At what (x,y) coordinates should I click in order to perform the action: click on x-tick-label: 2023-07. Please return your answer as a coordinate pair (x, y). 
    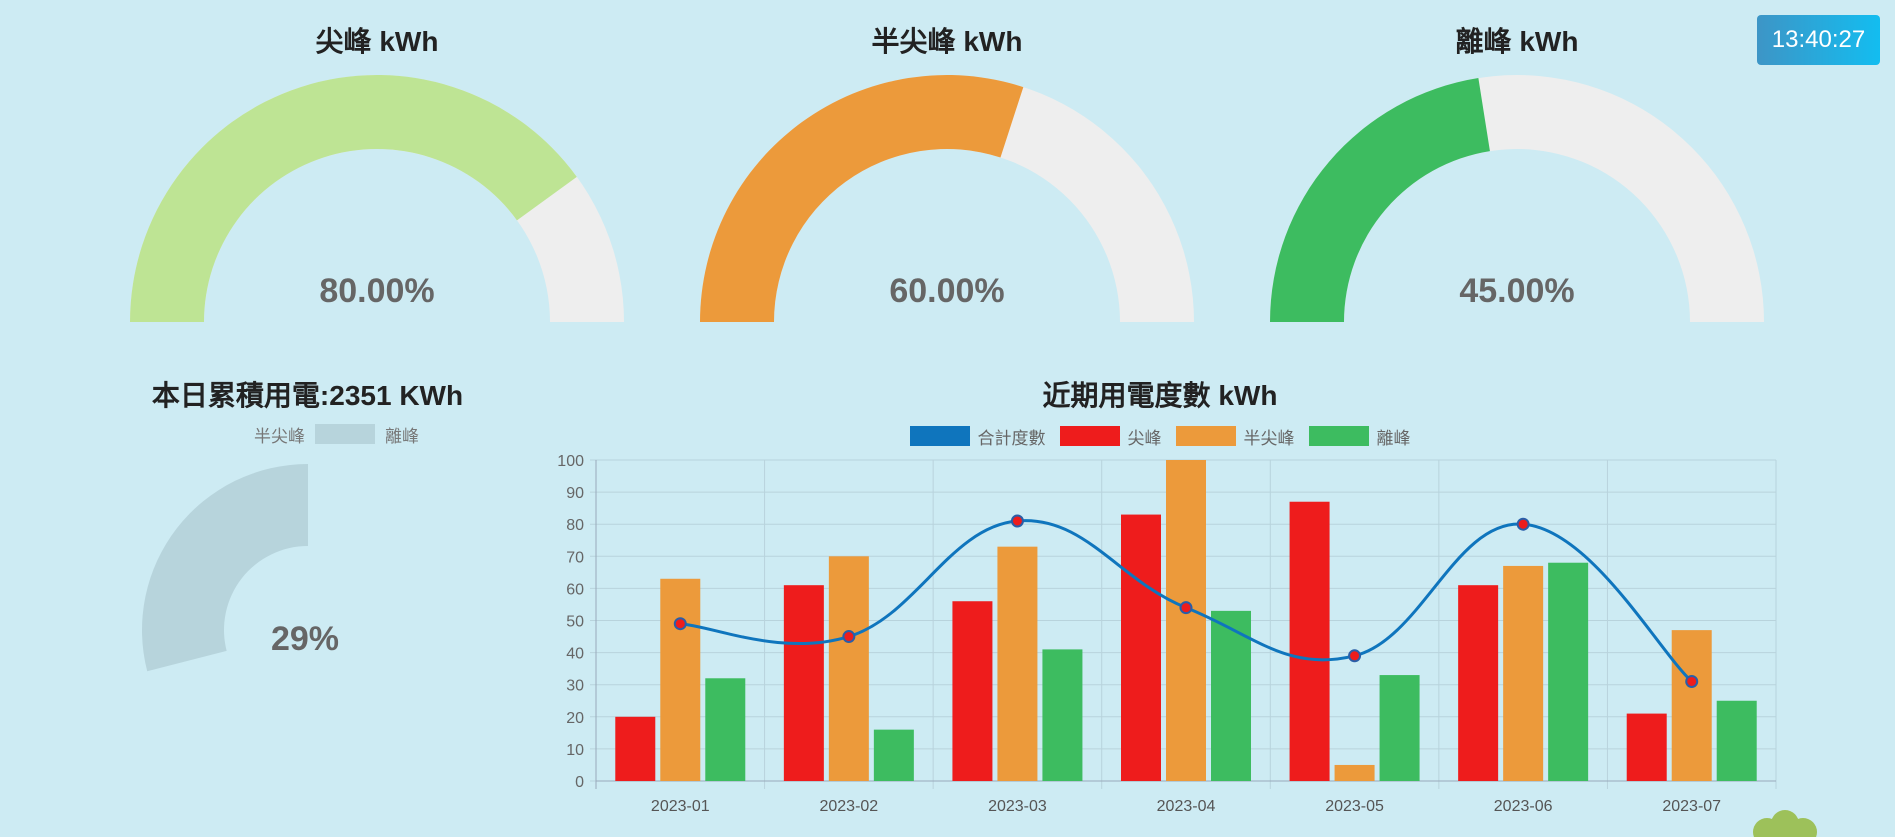
    Looking at the image, I should click on (1691, 806).